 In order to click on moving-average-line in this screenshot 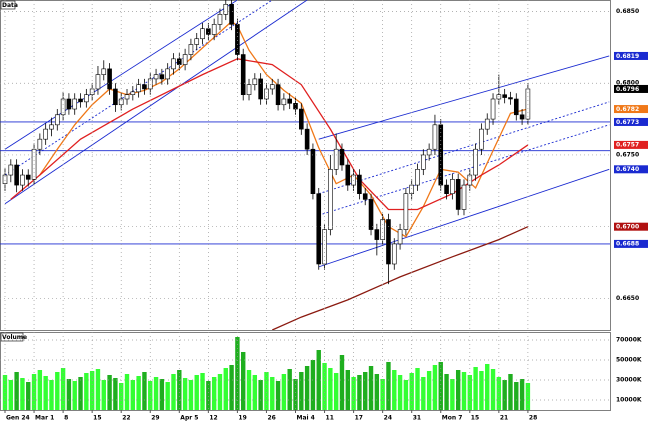, I will do `click(400, 278)`.